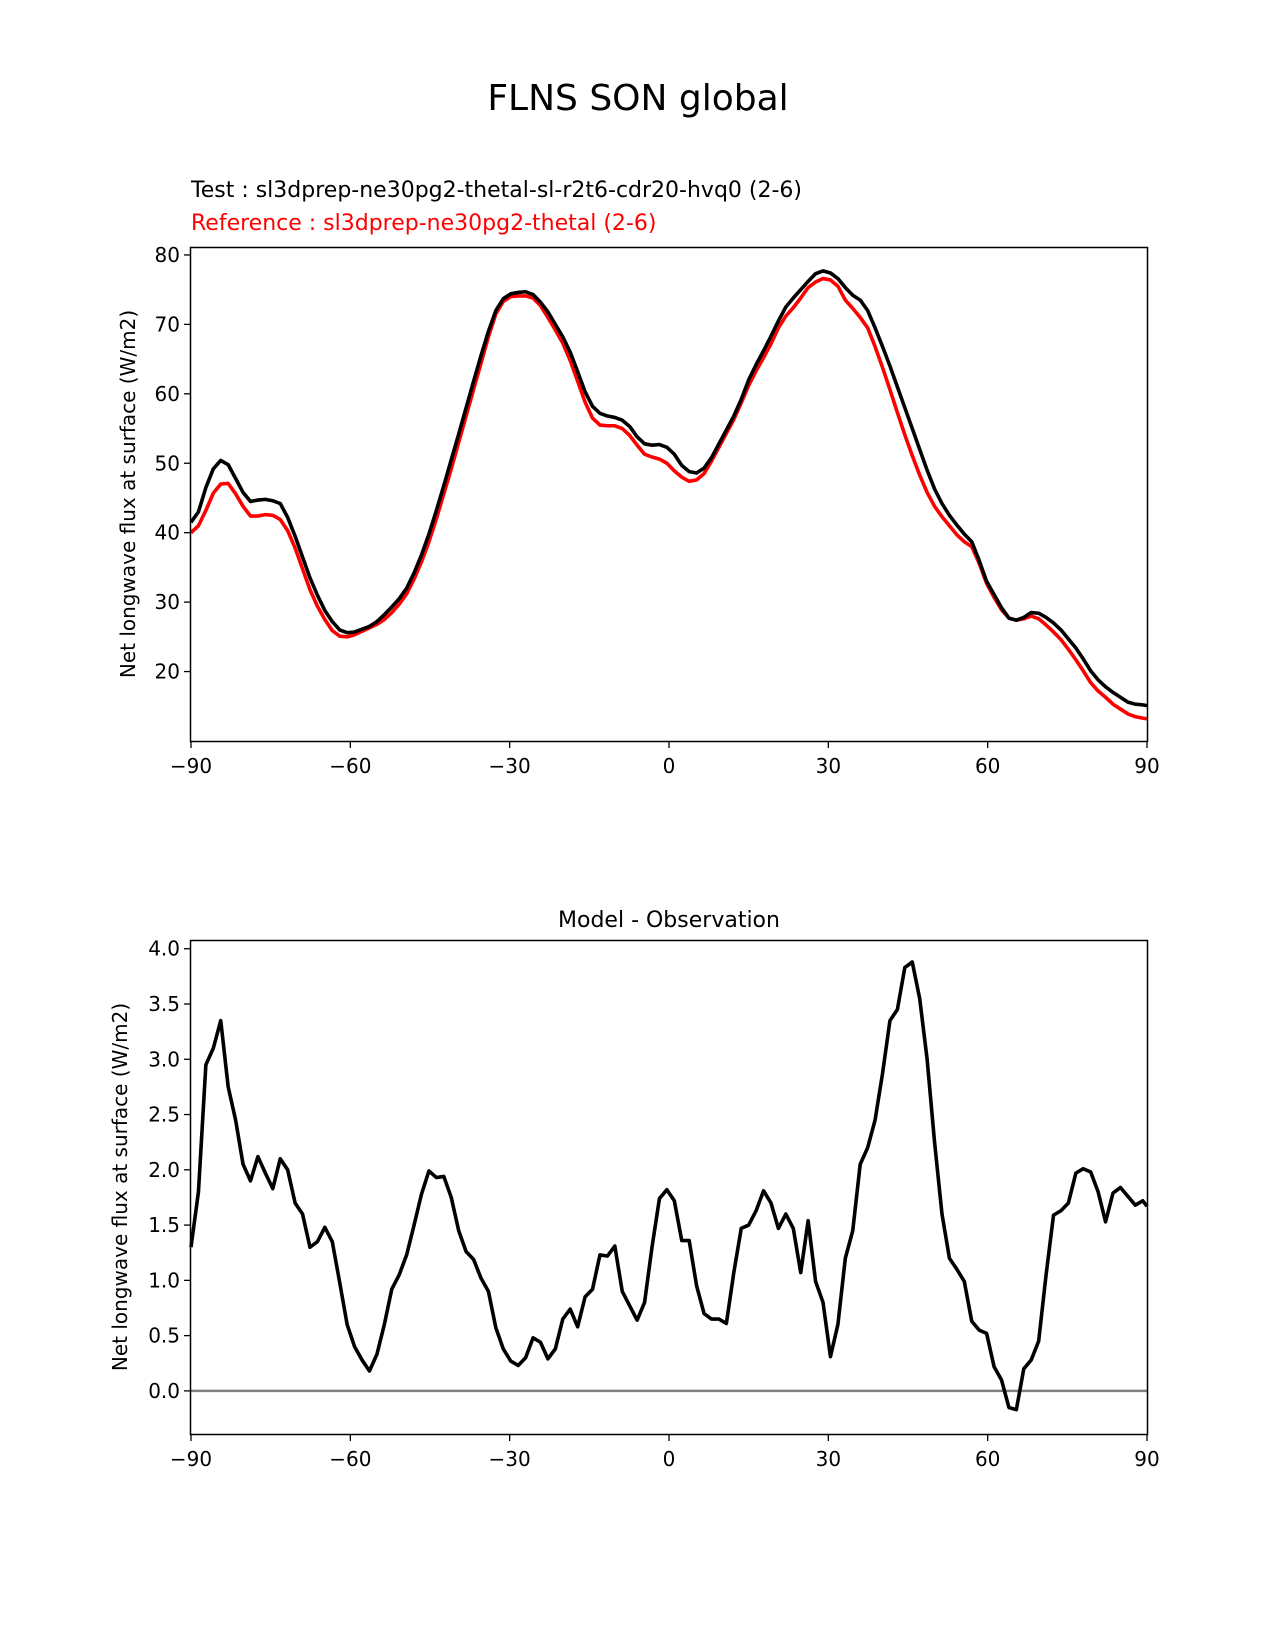  Describe the element at coordinates (350, 1459) in the screenshot. I see `bottom-x-tick-label: −60` at that location.